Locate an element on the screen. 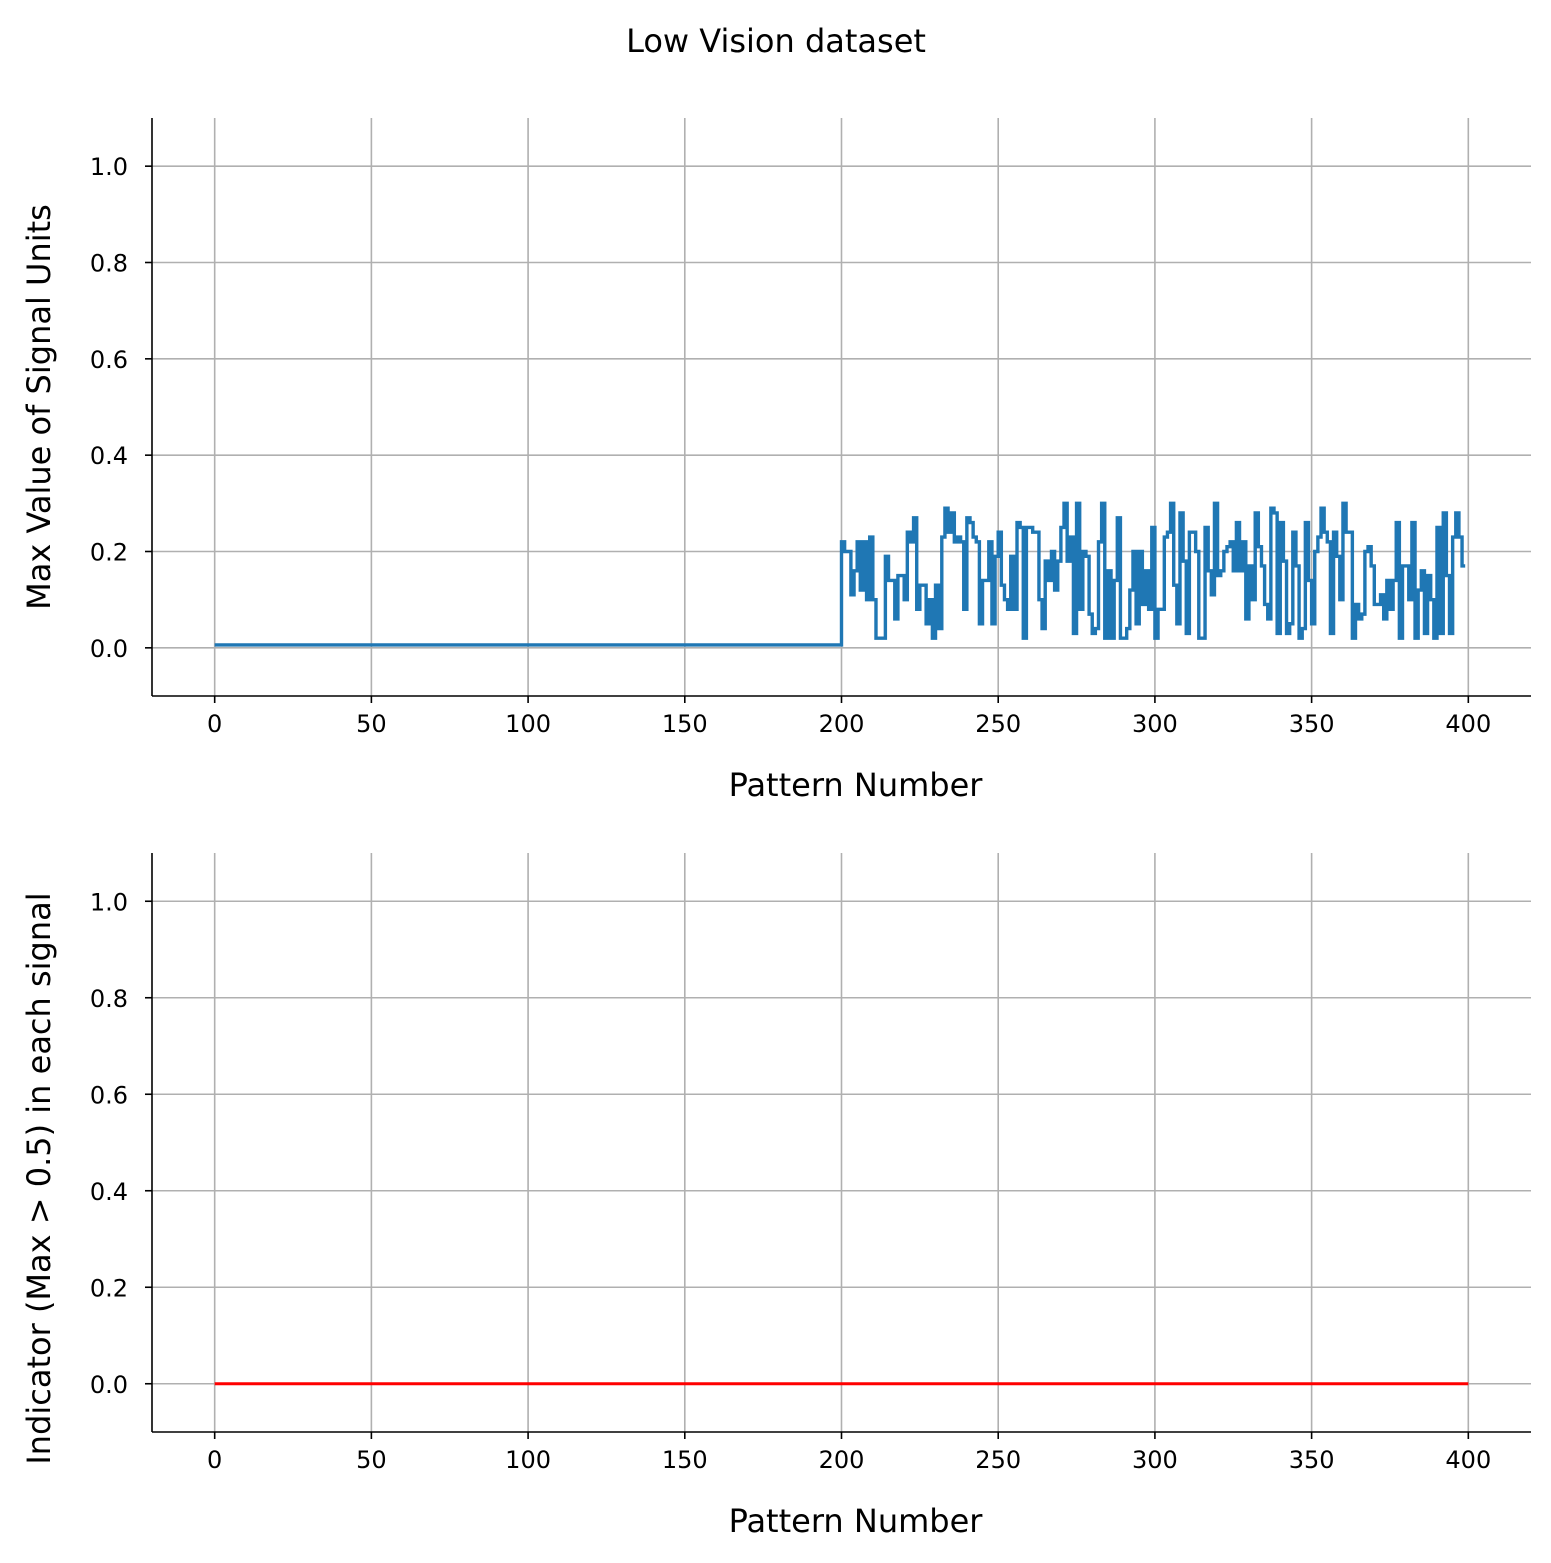 The width and height of the screenshot is (1551, 1563). top-series-line is located at coordinates (840, 574).